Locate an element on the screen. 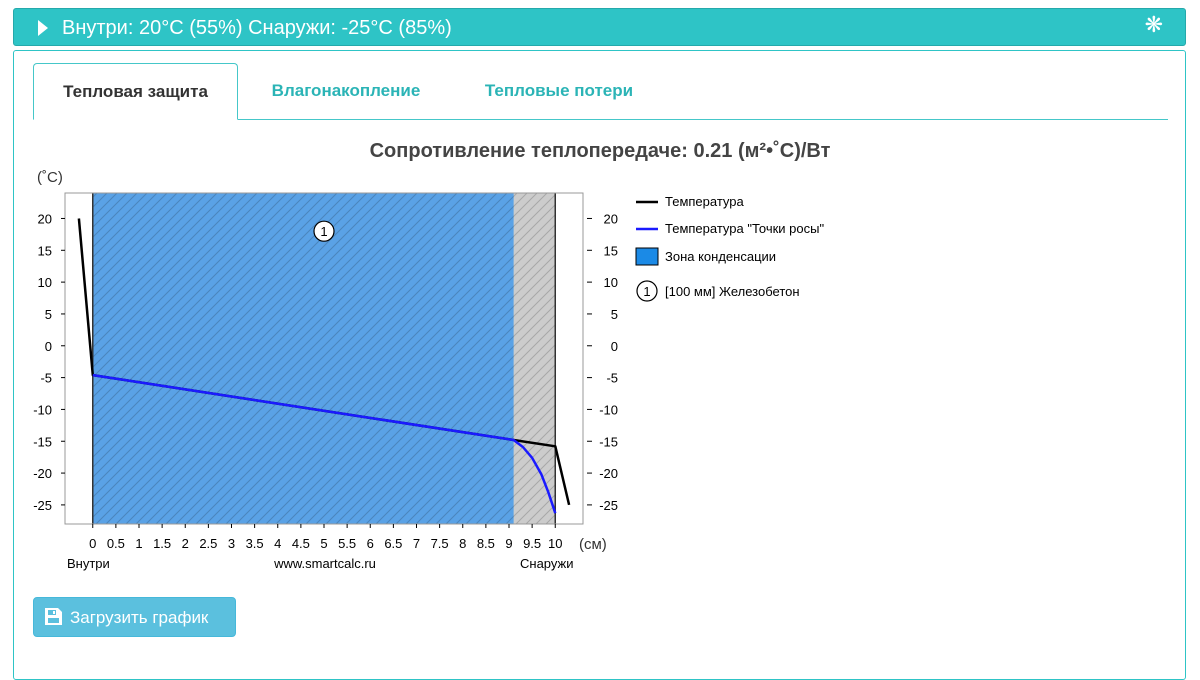 This screenshot has width=1200, height=680. x-tick-label: 1.5 is located at coordinates (162, 543).